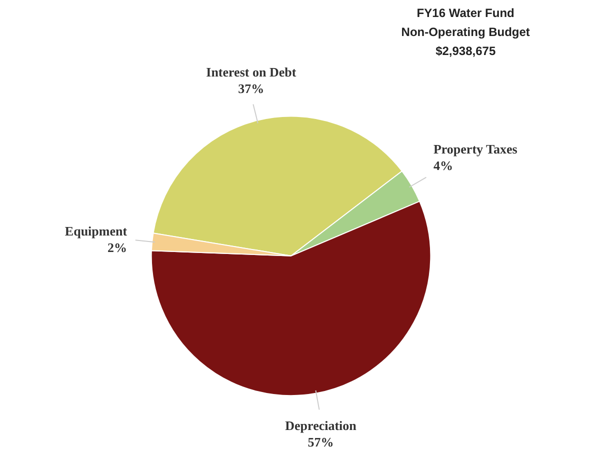  Describe the element at coordinates (475, 149) in the screenshot. I see `slice-label: Property Taxes` at that location.